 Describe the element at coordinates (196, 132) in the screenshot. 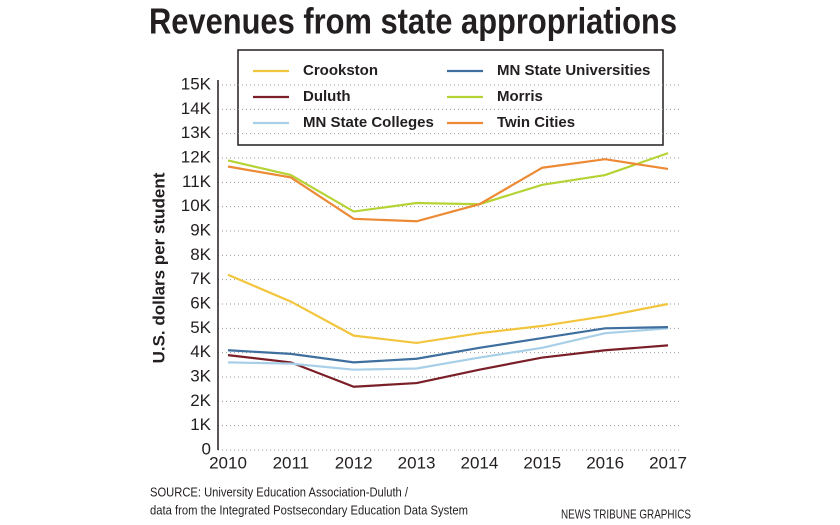

I see `y-tick-label: 13K` at that location.